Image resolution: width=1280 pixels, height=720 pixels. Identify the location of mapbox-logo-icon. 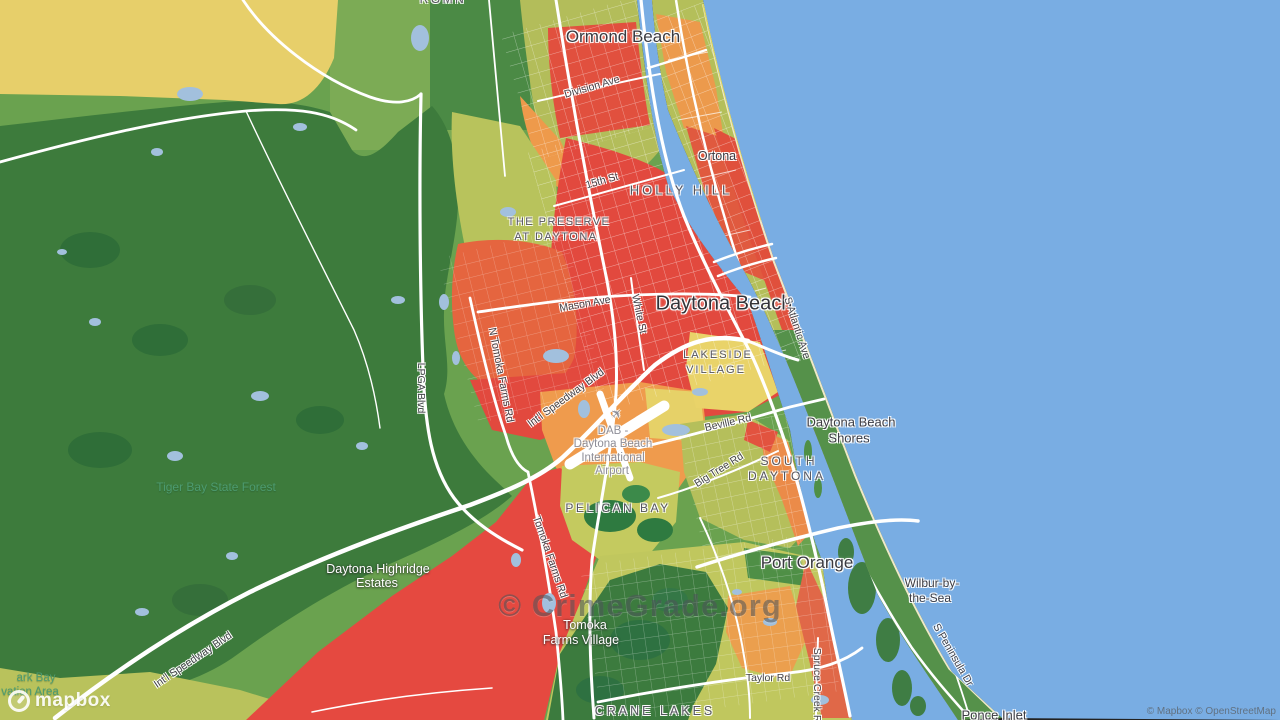
(19, 701).